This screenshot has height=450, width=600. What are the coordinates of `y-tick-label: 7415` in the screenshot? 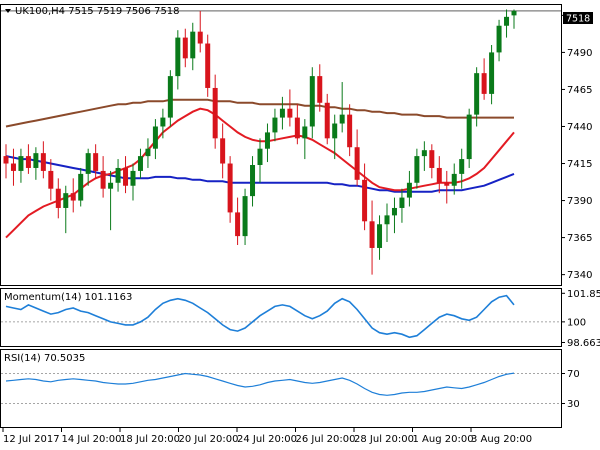 It's located at (579, 164).